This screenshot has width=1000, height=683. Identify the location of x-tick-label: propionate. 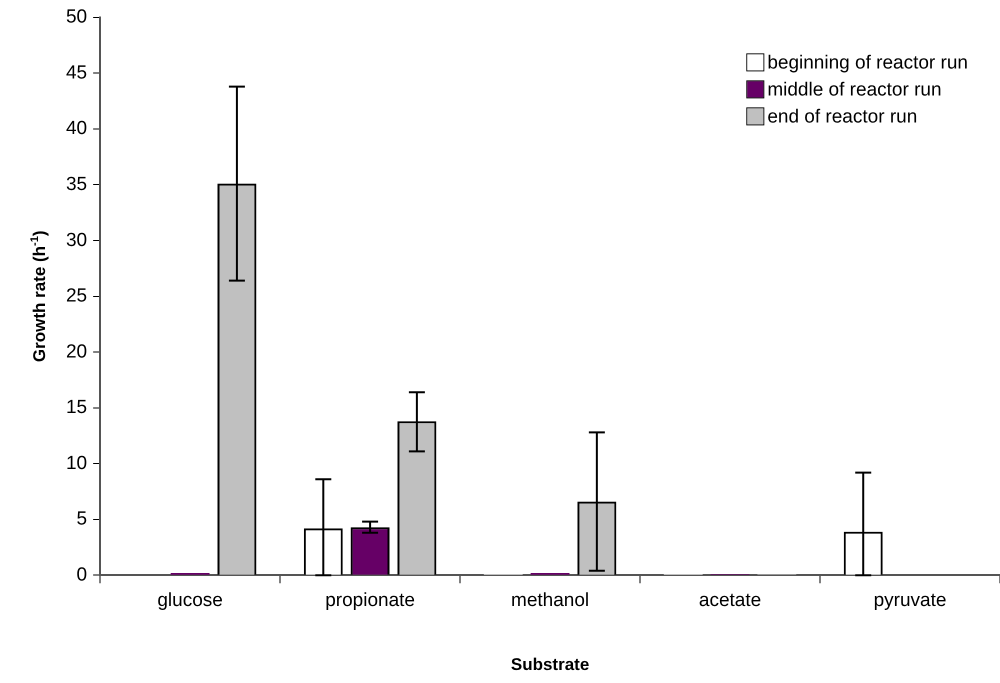
(370, 600).